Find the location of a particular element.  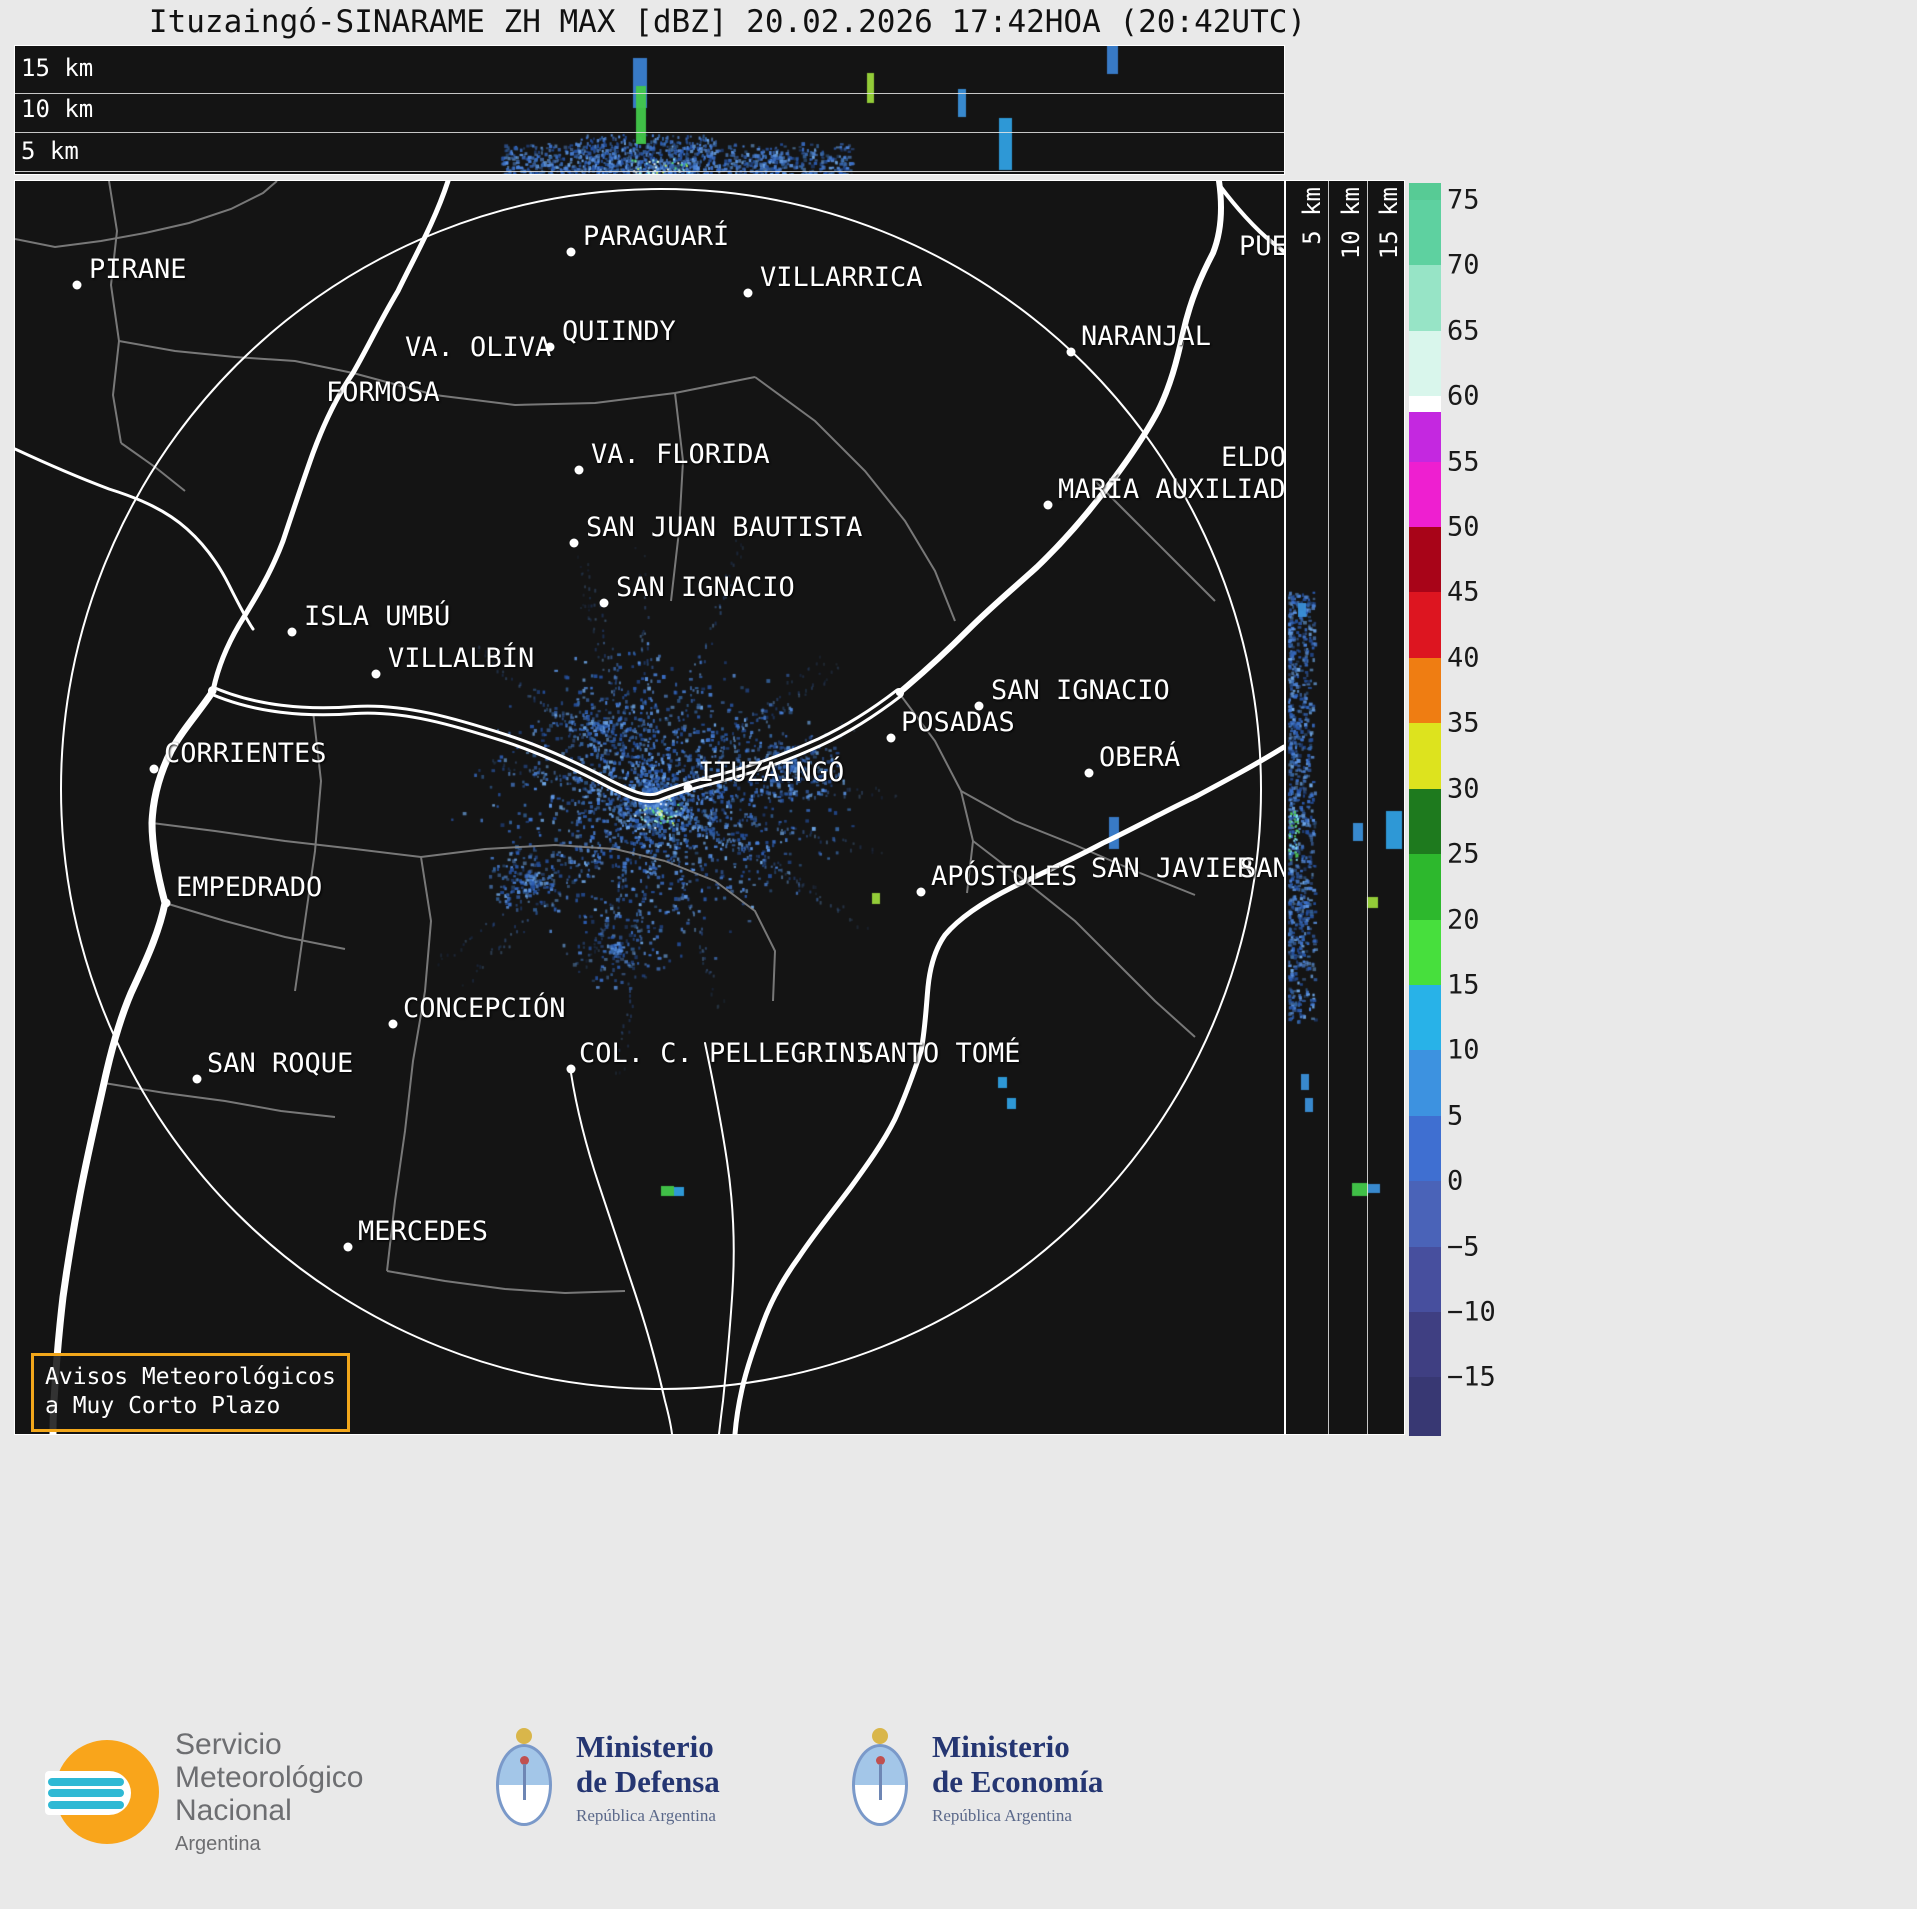

smn-logo-icon is located at coordinates (102, 1792).